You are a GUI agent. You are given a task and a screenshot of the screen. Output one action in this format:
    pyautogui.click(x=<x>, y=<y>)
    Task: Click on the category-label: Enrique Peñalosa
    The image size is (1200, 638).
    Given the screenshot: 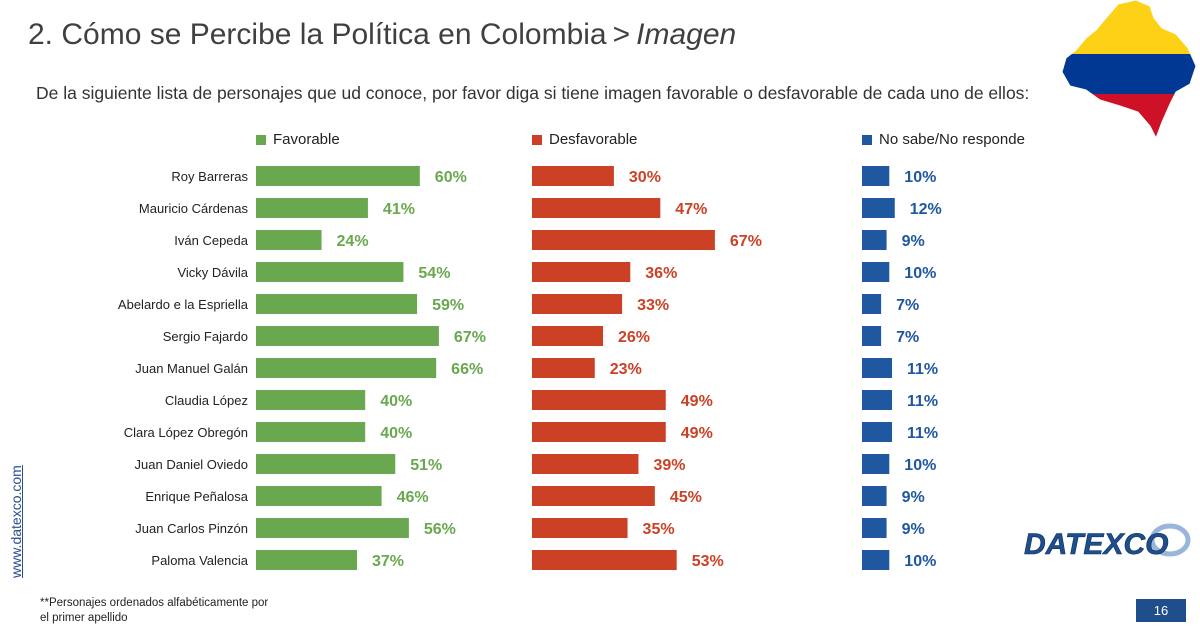 What is the action you would take?
    pyautogui.click(x=196, y=496)
    